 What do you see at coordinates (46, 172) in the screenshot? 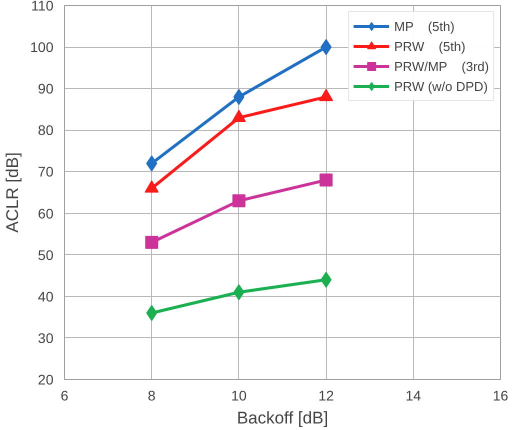
I see `y-tick-label: 70` at bounding box center [46, 172].